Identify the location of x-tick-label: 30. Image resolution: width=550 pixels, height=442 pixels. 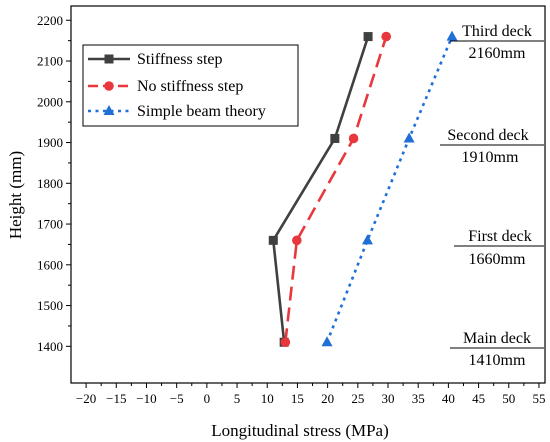
(388, 398).